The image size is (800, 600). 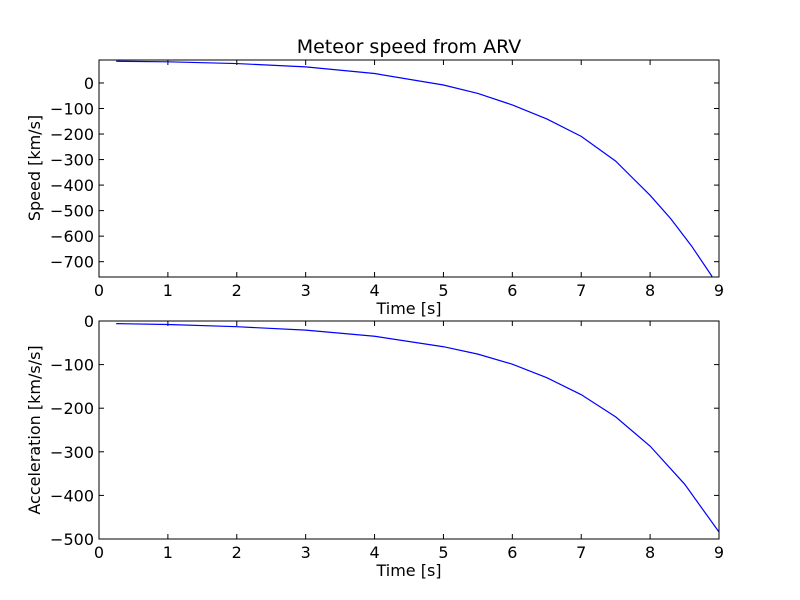 What do you see at coordinates (99, 552) in the screenshot?
I see `acceleration-x-tick-label: 0` at bounding box center [99, 552].